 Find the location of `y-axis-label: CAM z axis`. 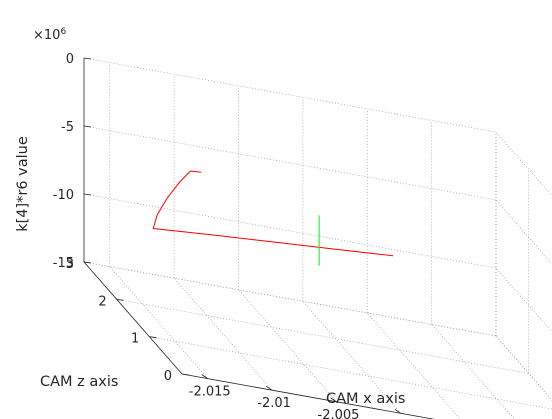

y-axis-label: CAM z axis is located at coordinates (79, 382).